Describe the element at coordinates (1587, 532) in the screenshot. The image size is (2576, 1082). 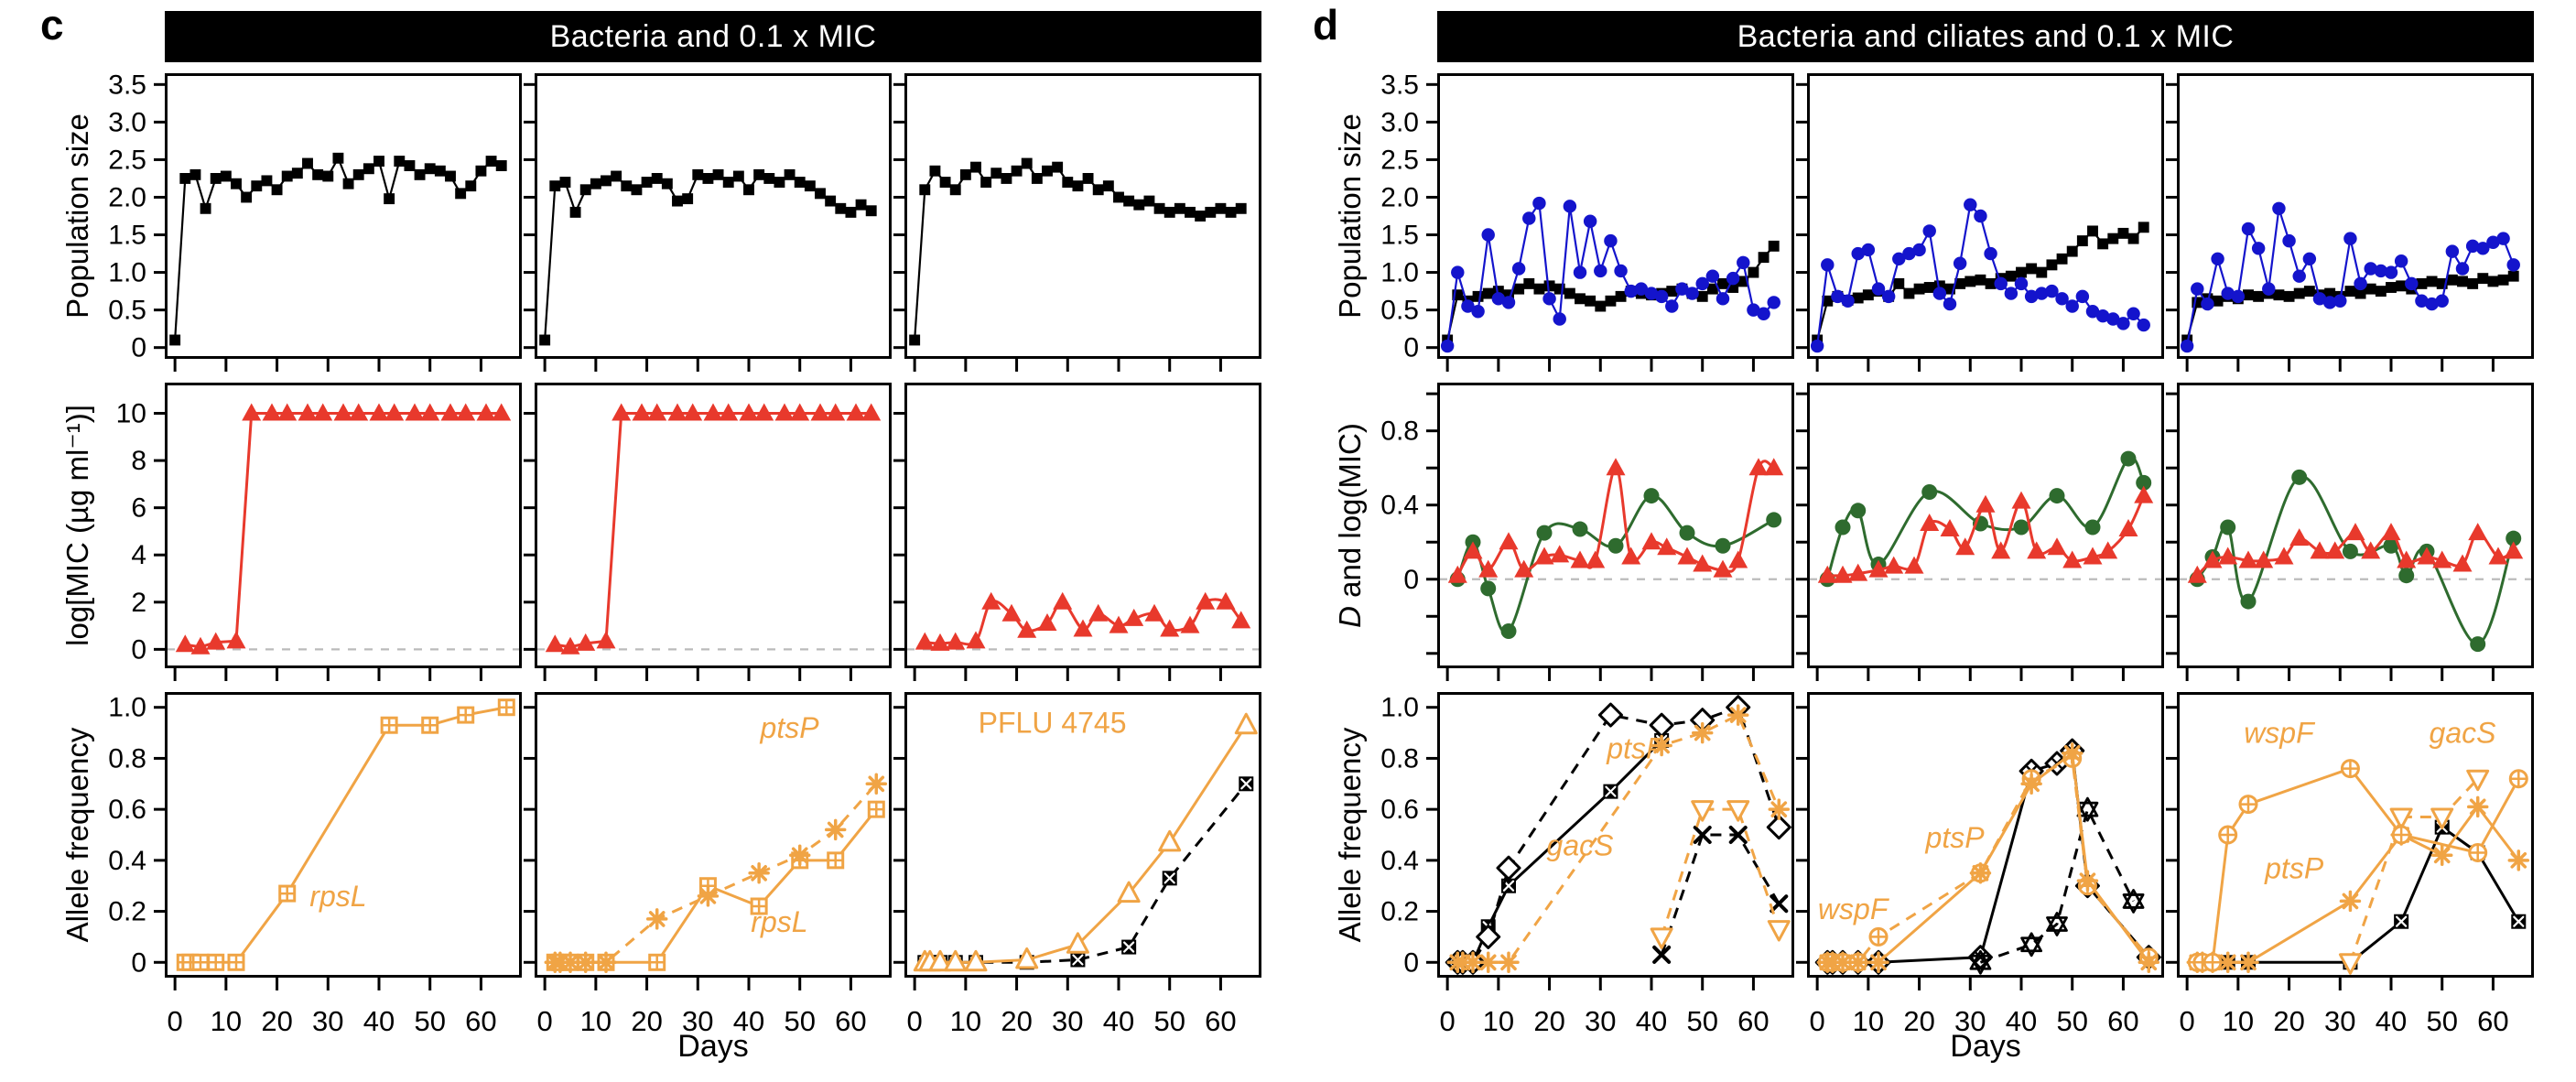
I see `subplot-d1-d-and-mic: 0 0.4 0.8` at that location.